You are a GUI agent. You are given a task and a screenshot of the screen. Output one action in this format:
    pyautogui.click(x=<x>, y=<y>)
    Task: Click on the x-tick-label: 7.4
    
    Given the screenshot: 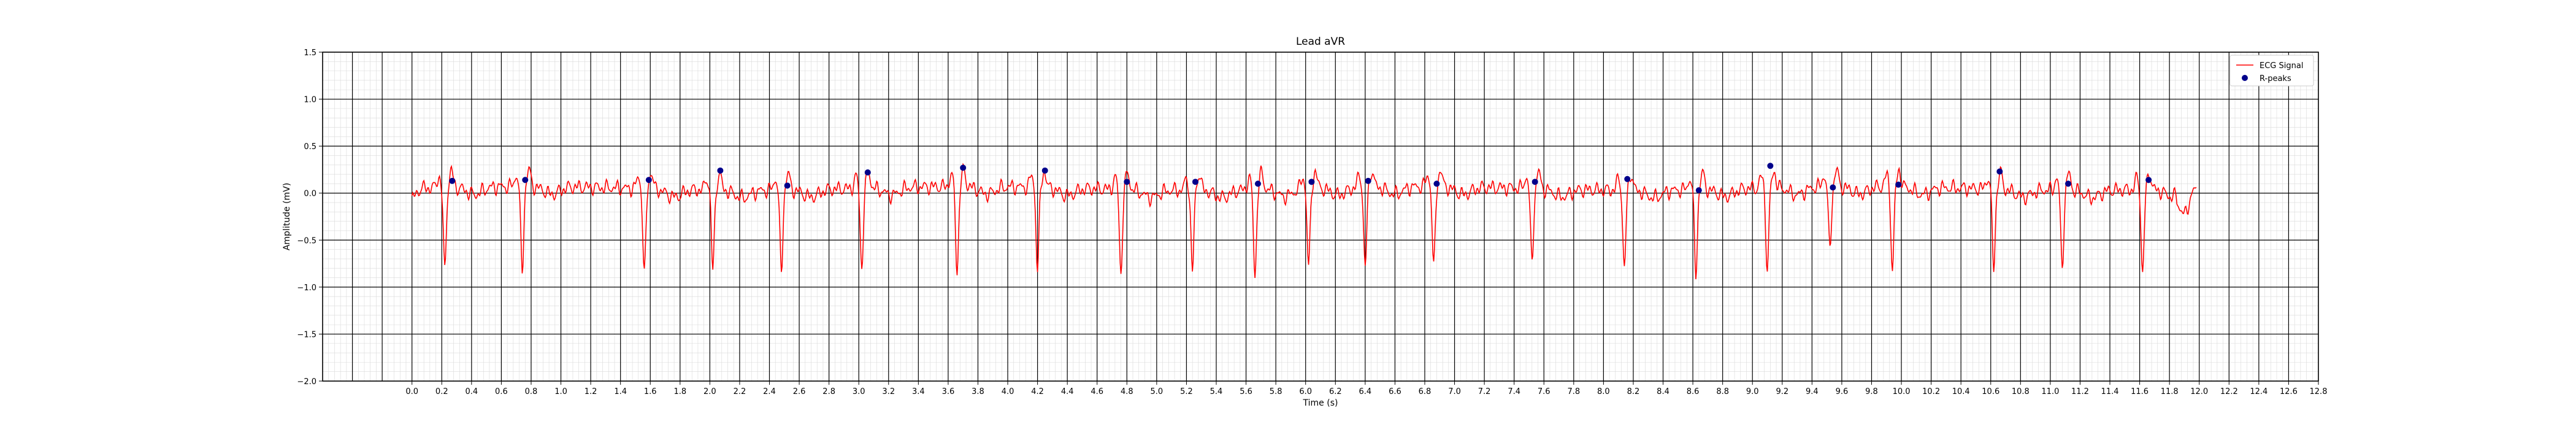 What is the action you would take?
    pyautogui.click(x=1514, y=391)
    